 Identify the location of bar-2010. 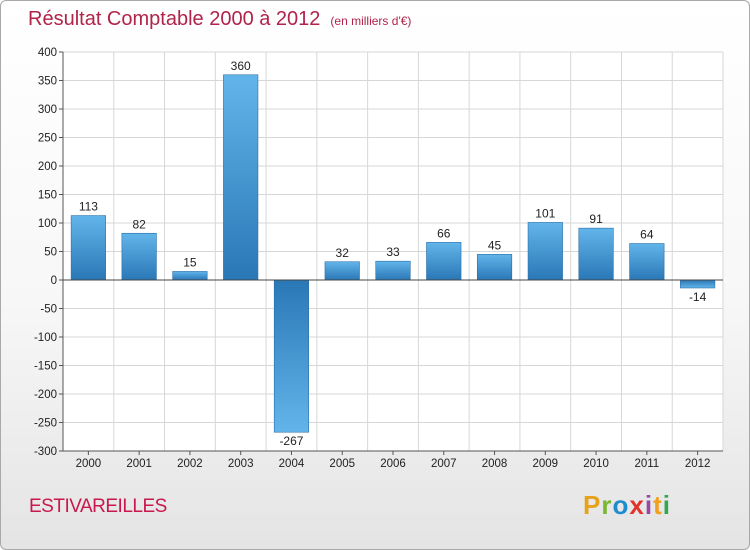
(596, 254).